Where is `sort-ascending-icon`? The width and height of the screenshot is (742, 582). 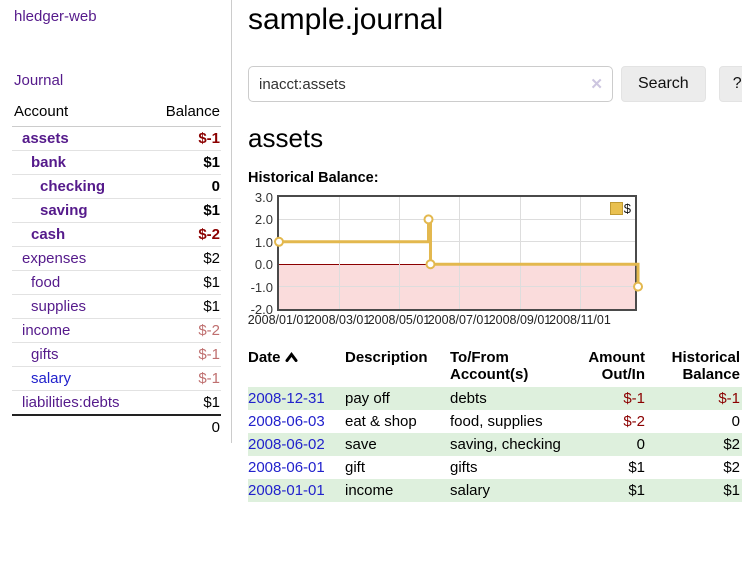
sort-ascending-icon is located at coordinates (291, 357).